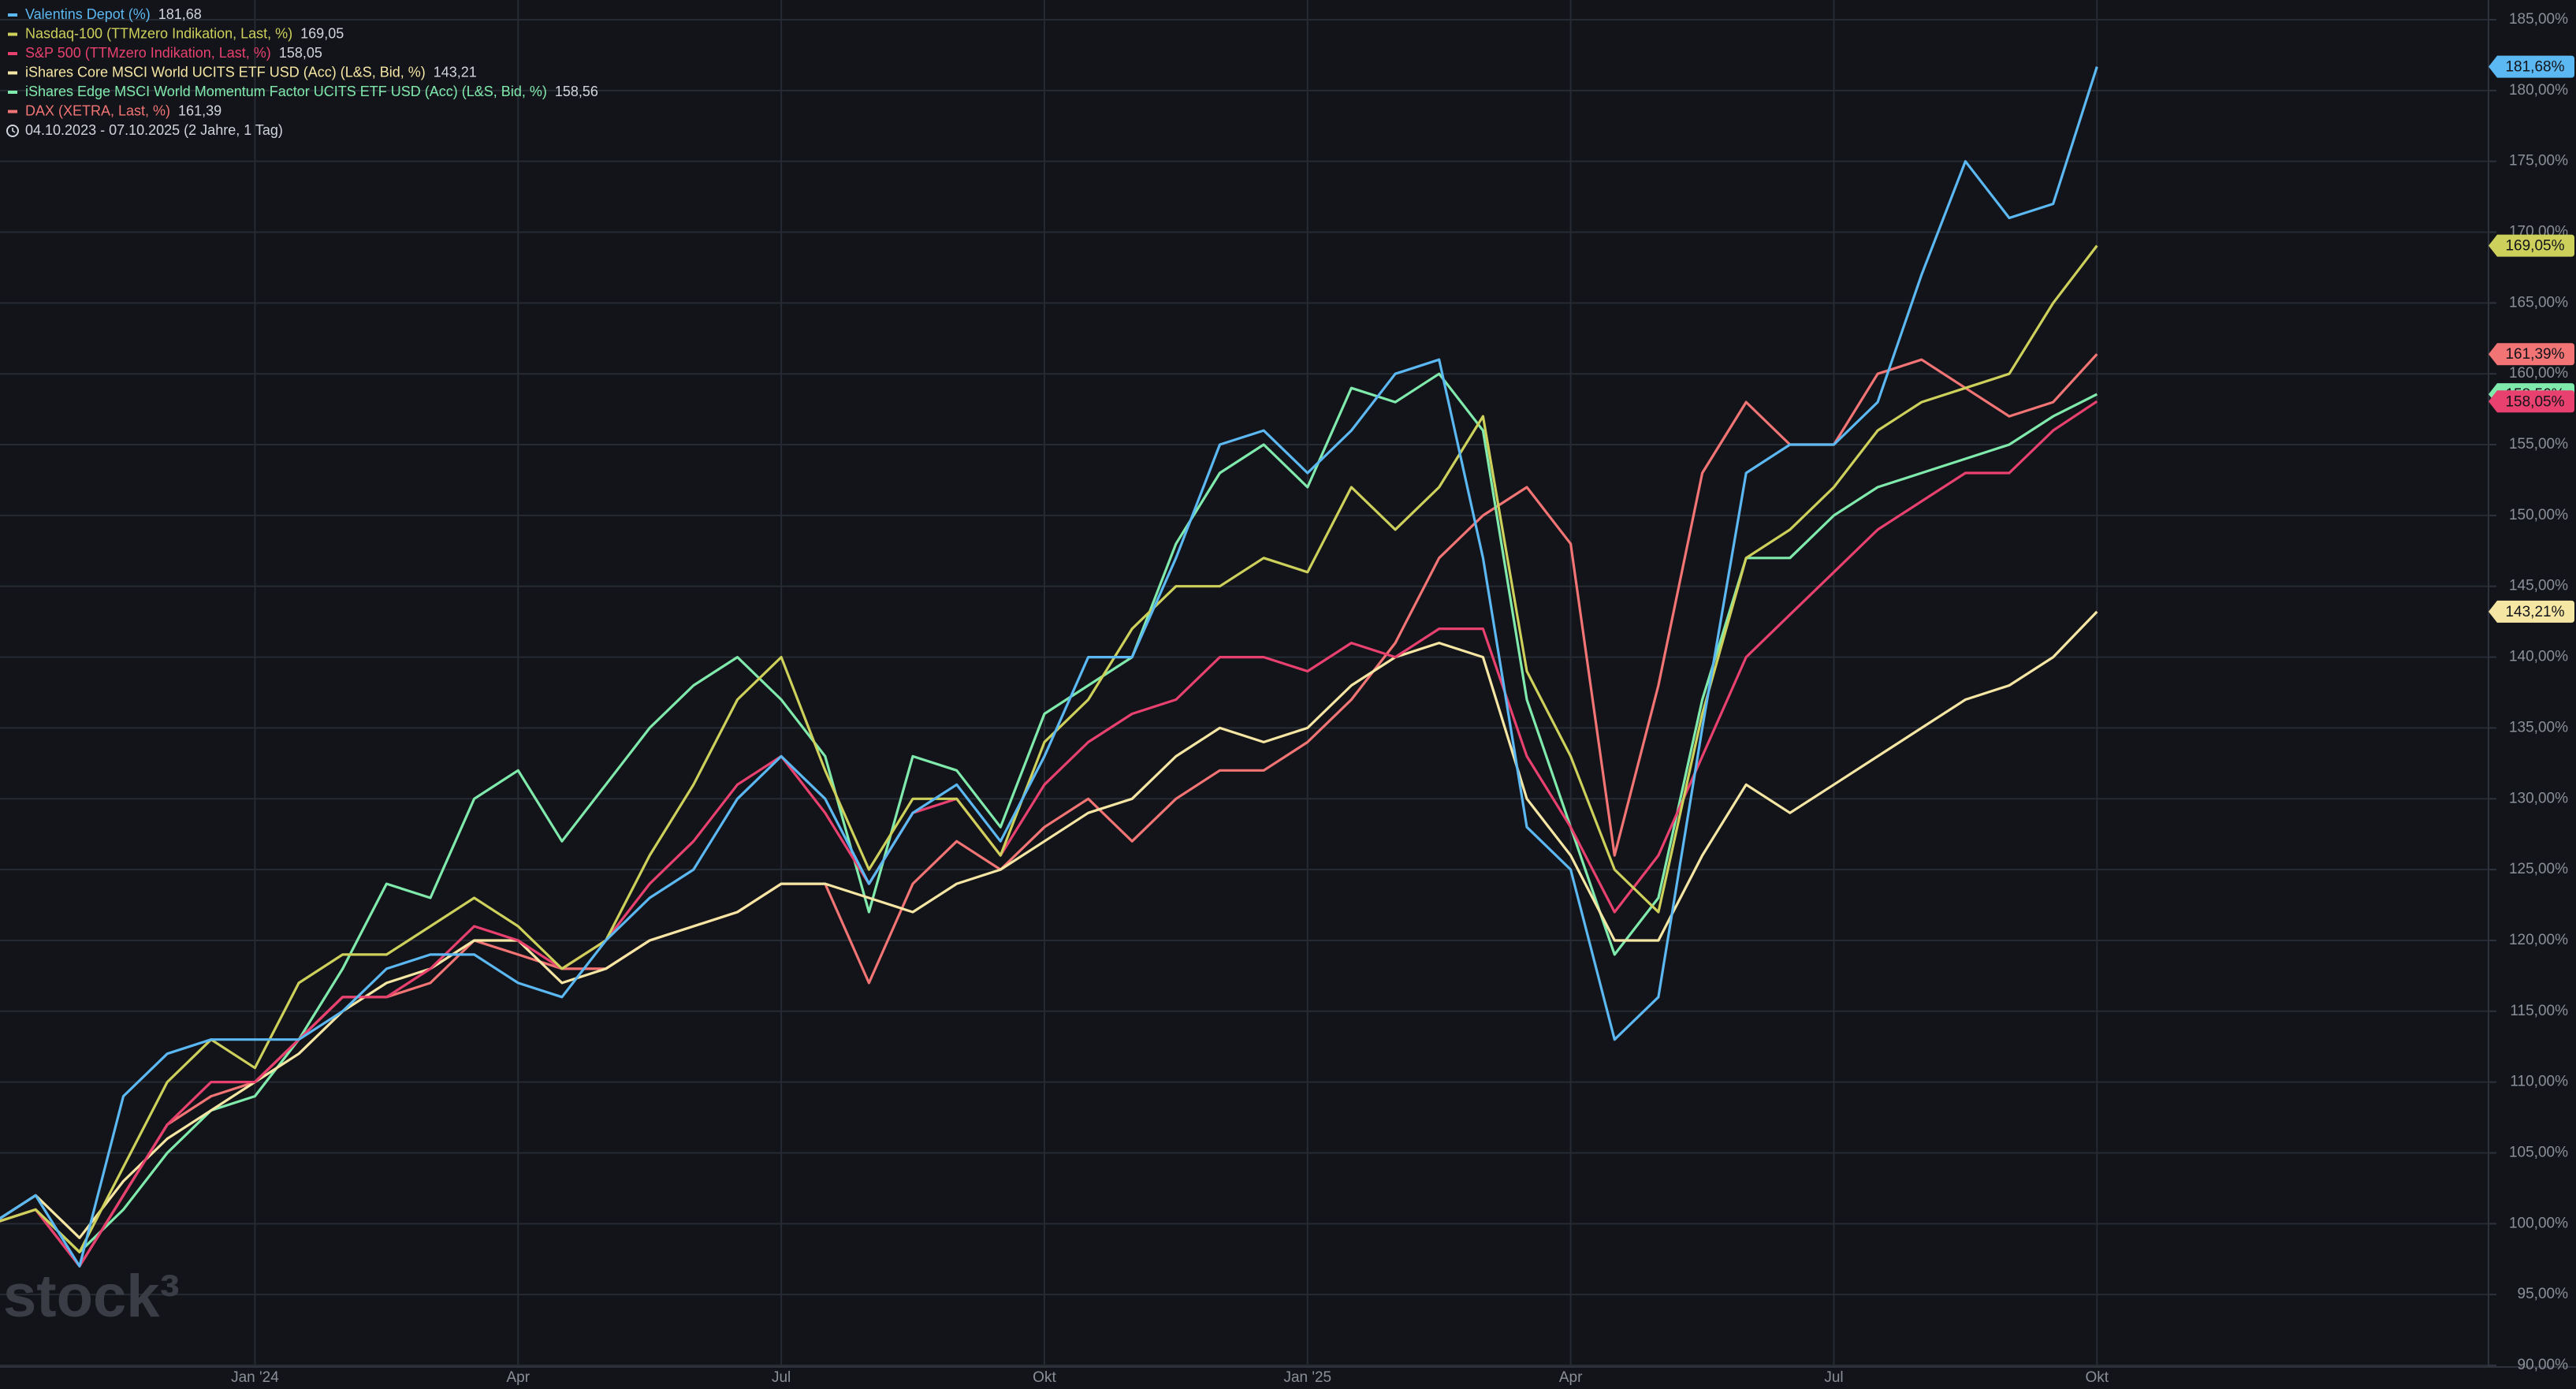  I want to click on x-tick-label: Jan '24, so click(255, 1377).